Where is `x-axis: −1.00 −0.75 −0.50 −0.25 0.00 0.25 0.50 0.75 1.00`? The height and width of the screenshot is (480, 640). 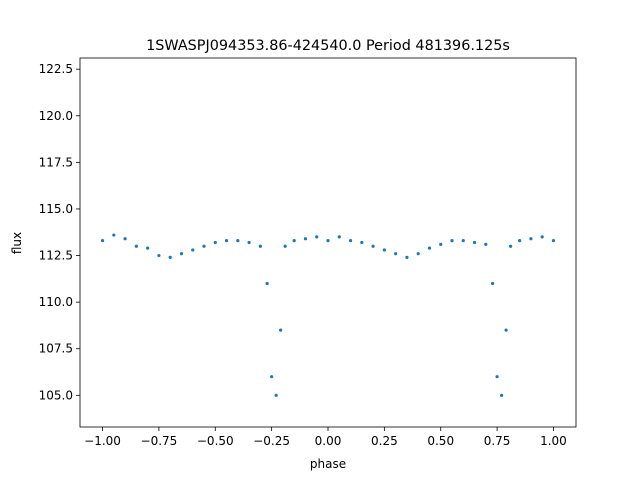 x-axis: −1.00 −0.75 −0.50 −0.25 0.00 0.25 0.50 0.75 1.00 is located at coordinates (325, 437).